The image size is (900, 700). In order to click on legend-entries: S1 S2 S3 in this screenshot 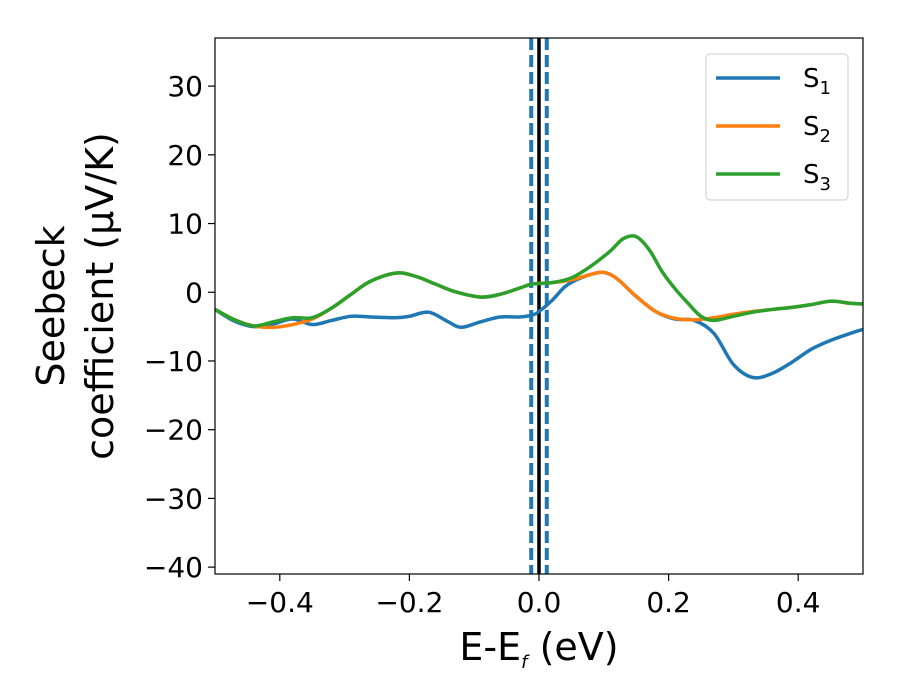, I will do `click(773, 129)`.